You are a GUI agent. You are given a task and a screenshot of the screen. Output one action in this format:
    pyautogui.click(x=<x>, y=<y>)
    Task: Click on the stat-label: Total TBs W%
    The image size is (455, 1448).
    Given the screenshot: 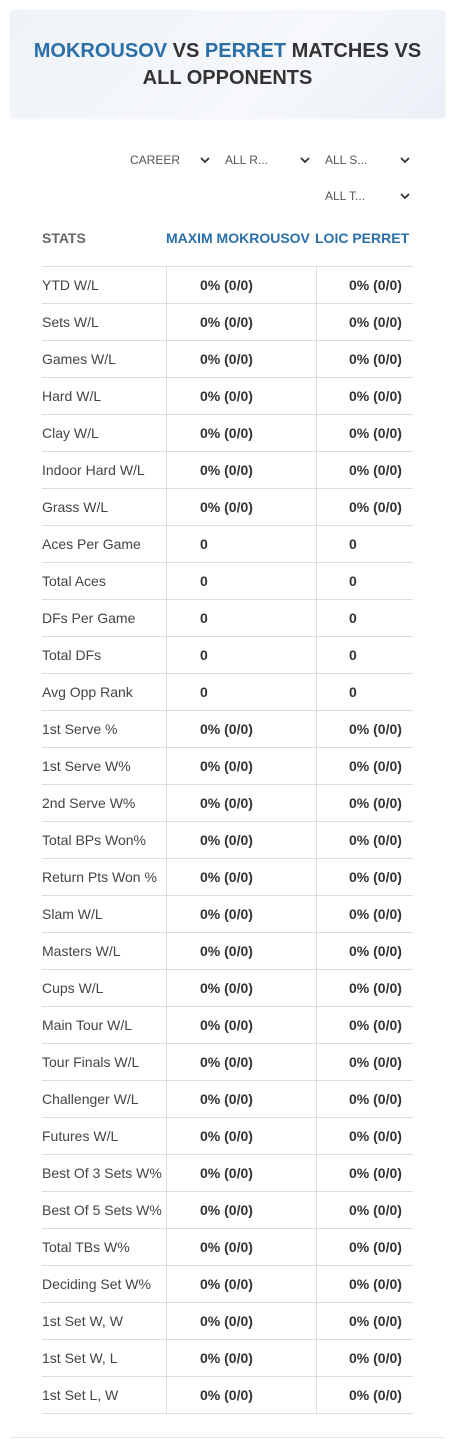 What is the action you would take?
    pyautogui.click(x=104, y=1247)
    